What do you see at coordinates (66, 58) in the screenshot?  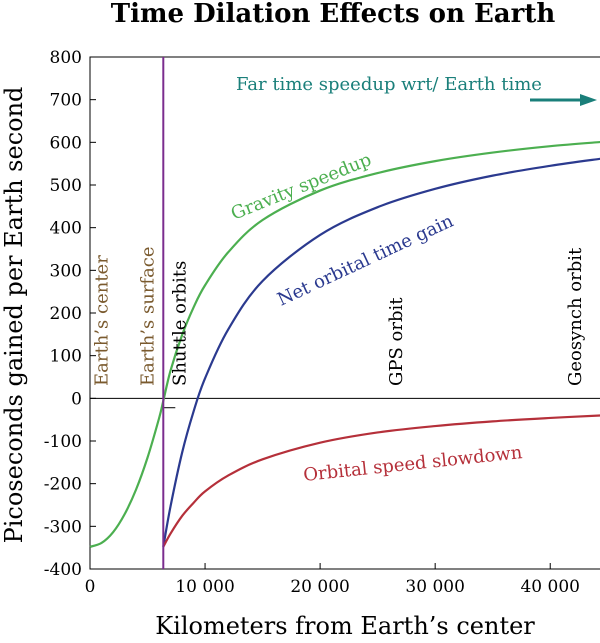 I see `y-tick-label: 800` at bounding box center [66, 58].